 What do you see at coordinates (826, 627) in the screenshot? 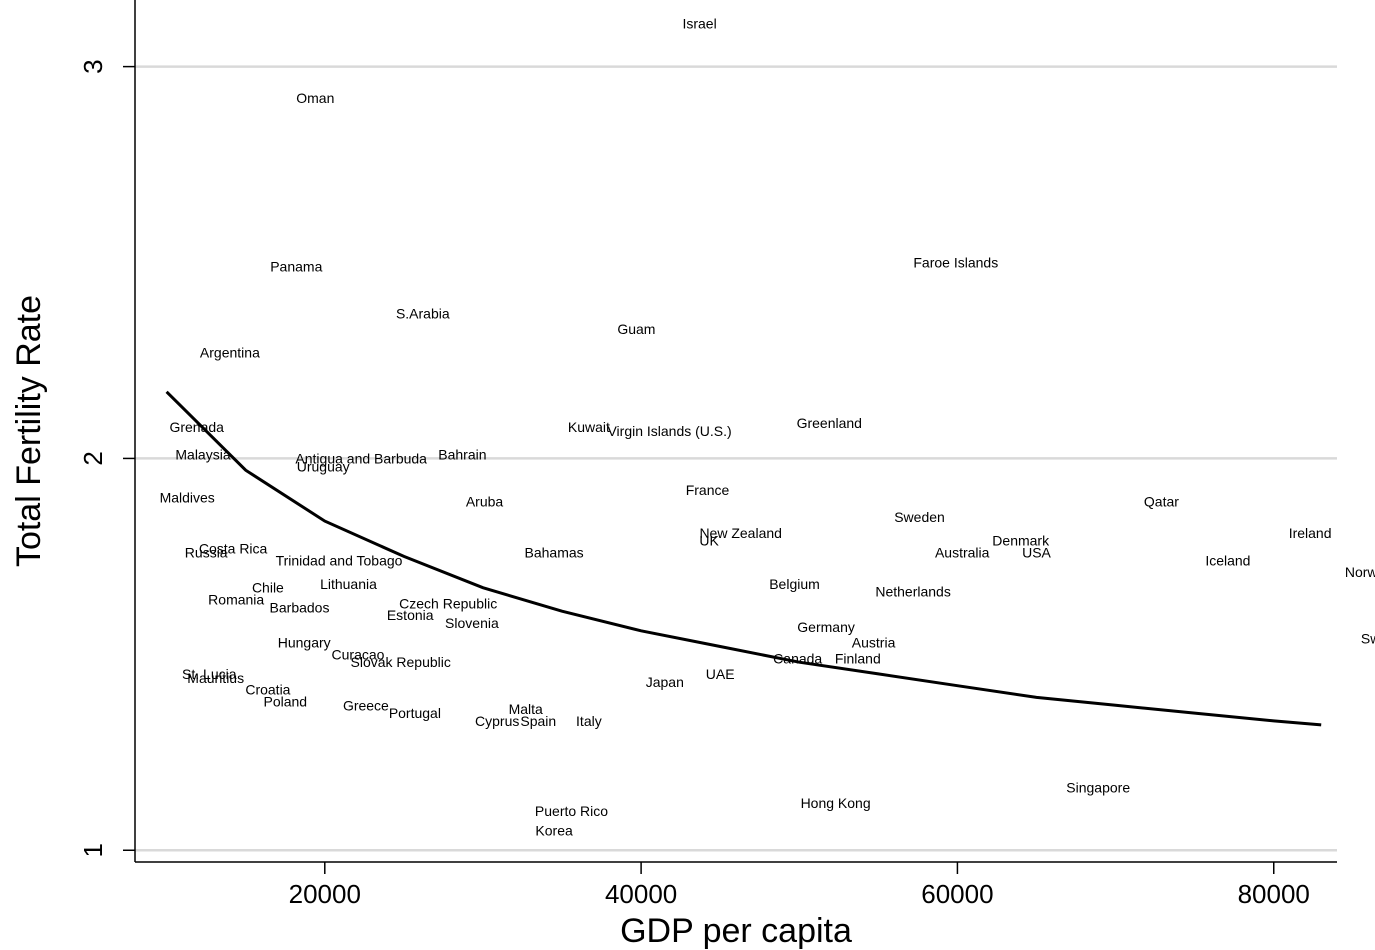
I see `point-label: Germany` at bounding box center [826, 627].